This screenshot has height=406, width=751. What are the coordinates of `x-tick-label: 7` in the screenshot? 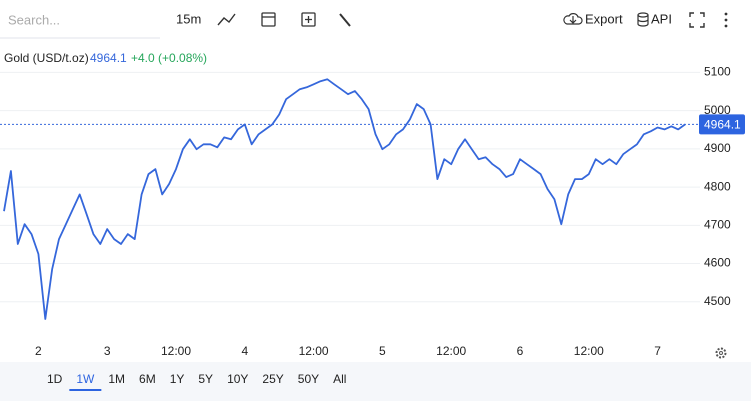 It's located at (657, 351).